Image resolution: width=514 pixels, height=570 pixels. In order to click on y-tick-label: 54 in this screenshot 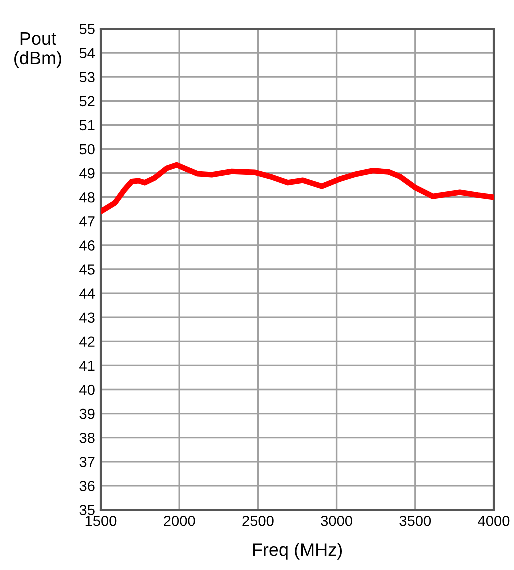, I will do `click(88, 53)`.